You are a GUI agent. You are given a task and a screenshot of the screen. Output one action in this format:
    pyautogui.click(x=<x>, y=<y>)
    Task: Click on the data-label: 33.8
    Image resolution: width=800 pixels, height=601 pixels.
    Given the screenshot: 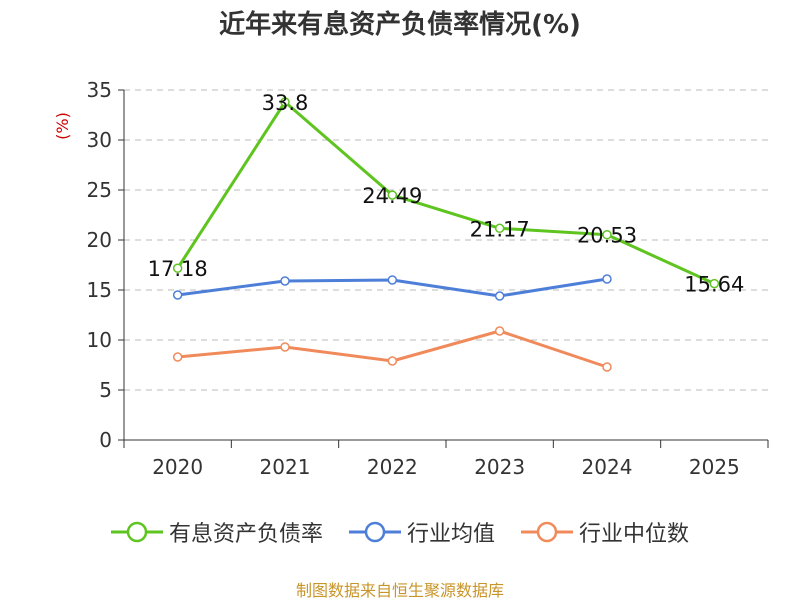 What is the action you would take?
    pyautogui.click(x=285, y=103)
    